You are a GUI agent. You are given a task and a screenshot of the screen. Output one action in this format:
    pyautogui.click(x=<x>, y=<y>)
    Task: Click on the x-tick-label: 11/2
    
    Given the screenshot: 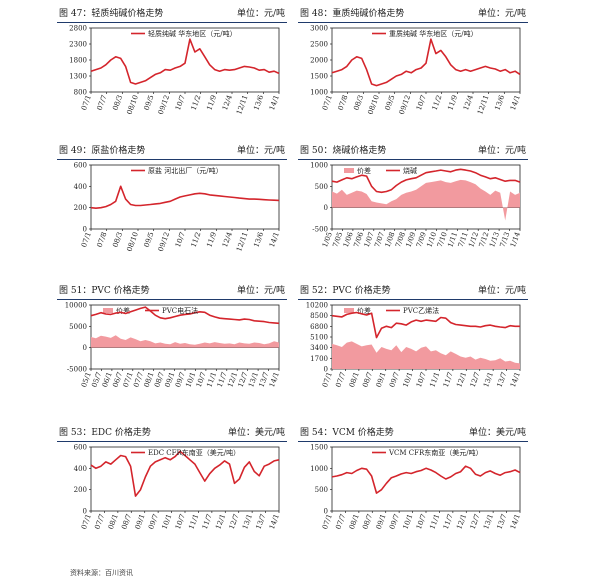 What is the action you would take?
    pyautogui.click(x=196, y=103)
    